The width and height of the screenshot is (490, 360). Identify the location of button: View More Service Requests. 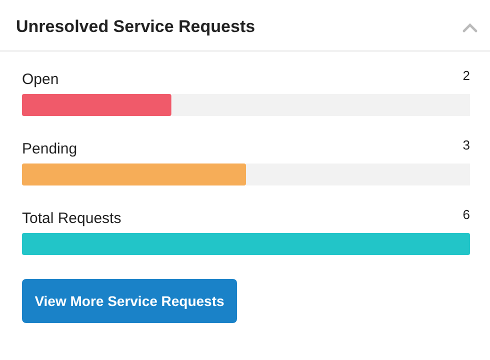
(129, 301).